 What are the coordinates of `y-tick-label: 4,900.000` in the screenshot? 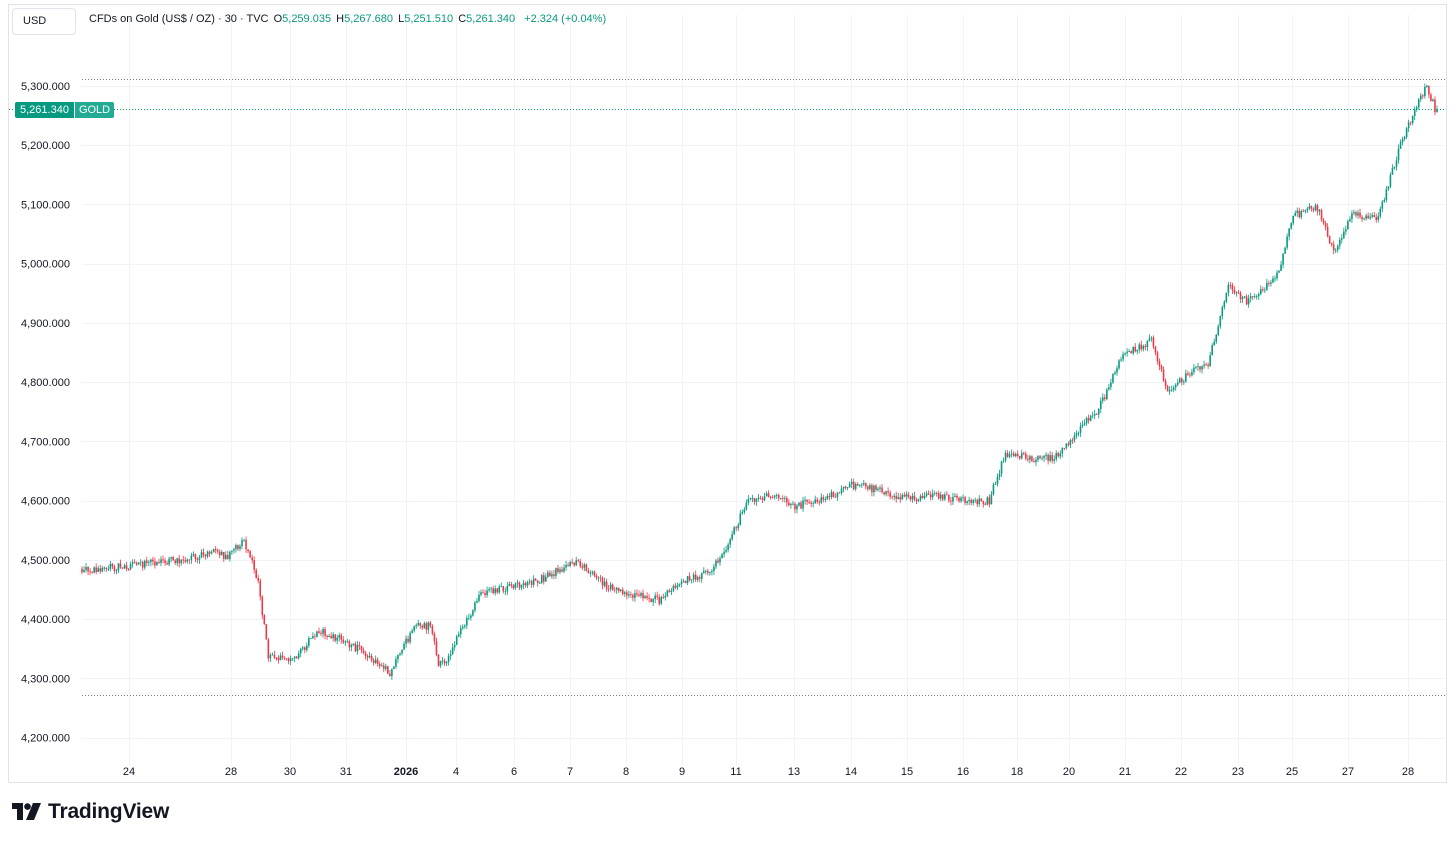 It's located at (45, 324).